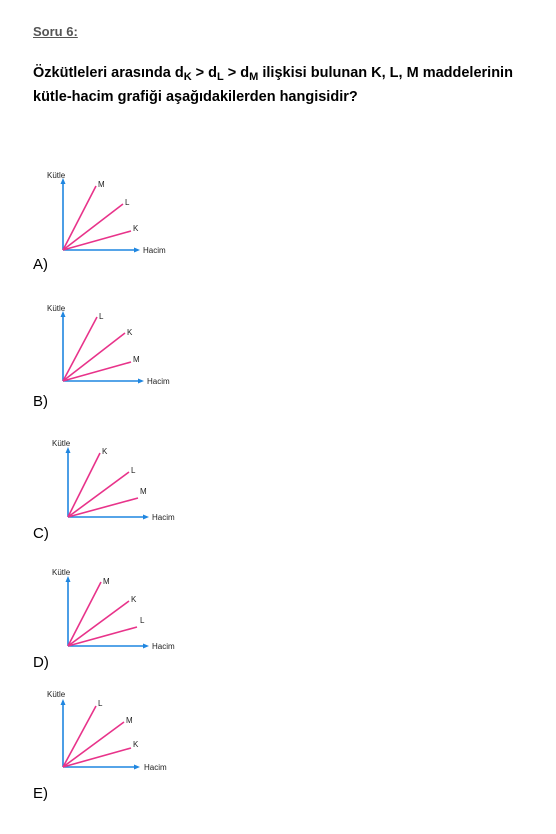  What do you see at coordinates (40, 264) in the screenshot?
I see `option-a-label: A)` at bounding box center [40, 264].